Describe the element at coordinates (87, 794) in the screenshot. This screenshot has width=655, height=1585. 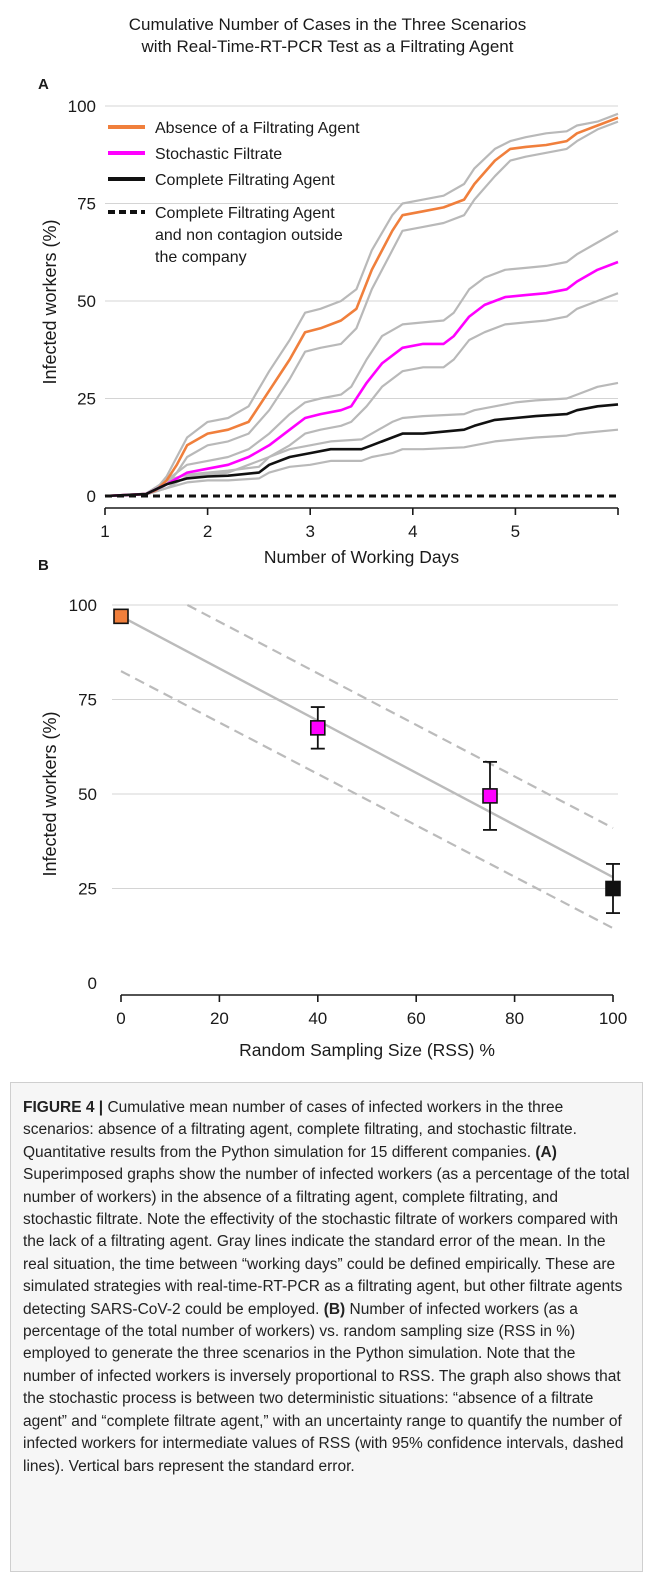
I see `chart-b-ytick-label: 50` at that location.